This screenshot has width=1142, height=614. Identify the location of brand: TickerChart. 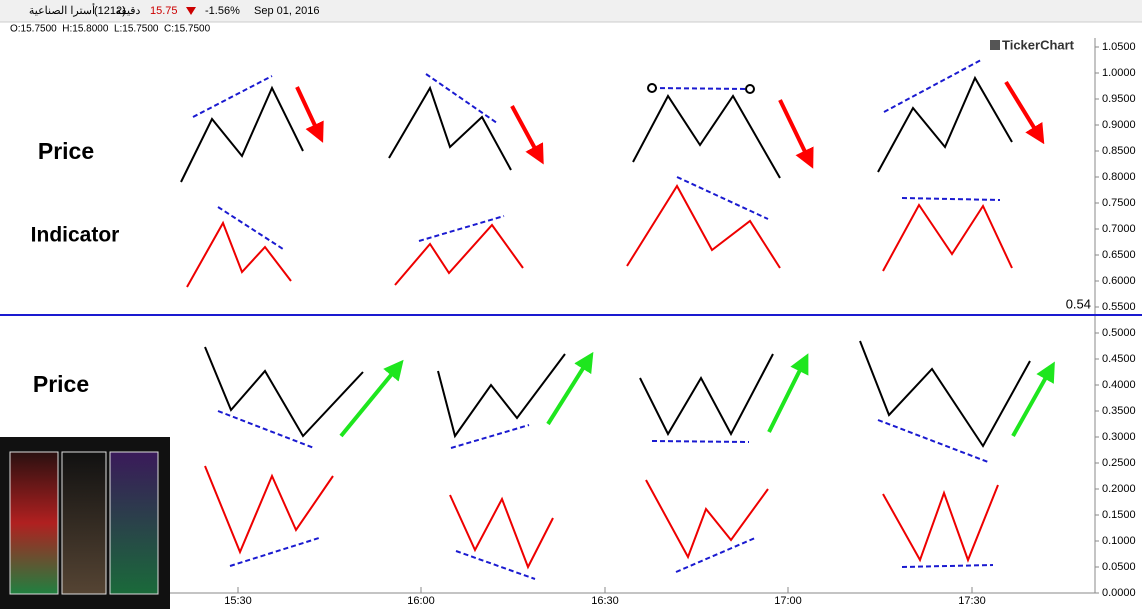
(1038, 44).